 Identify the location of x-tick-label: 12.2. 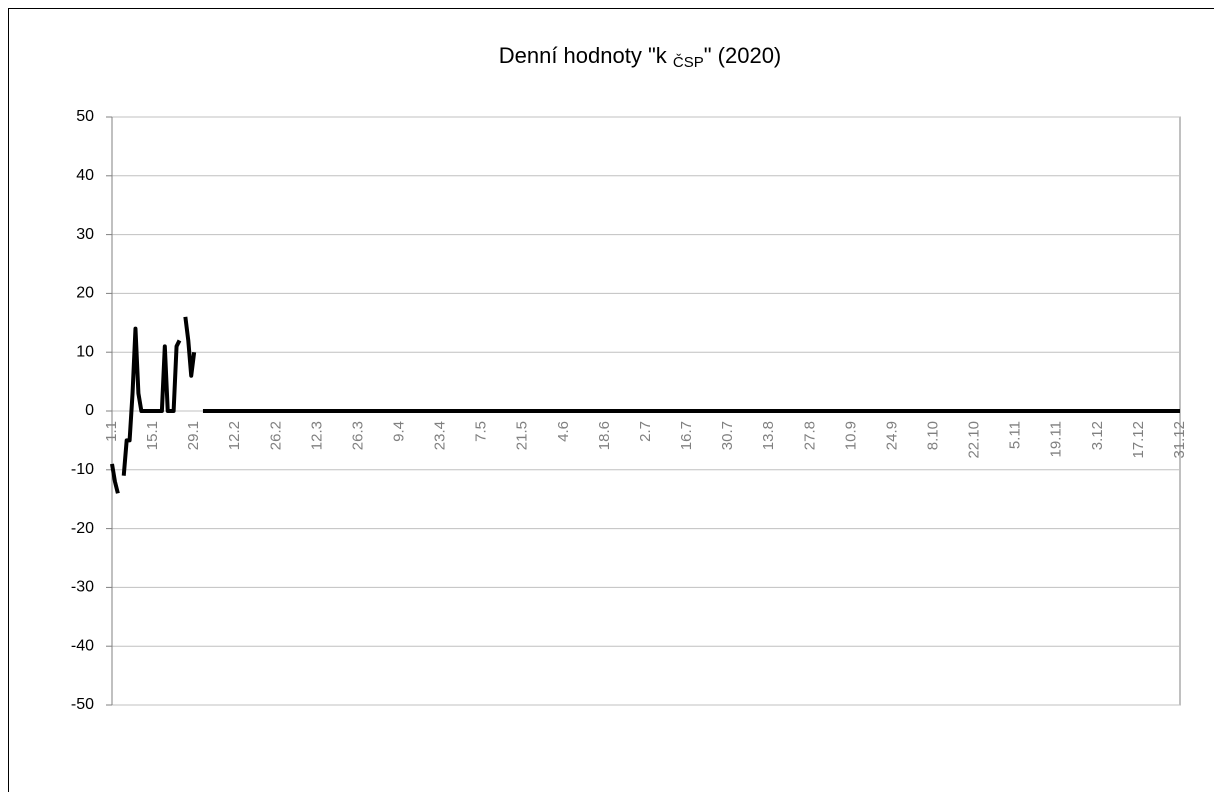
(234, 435).